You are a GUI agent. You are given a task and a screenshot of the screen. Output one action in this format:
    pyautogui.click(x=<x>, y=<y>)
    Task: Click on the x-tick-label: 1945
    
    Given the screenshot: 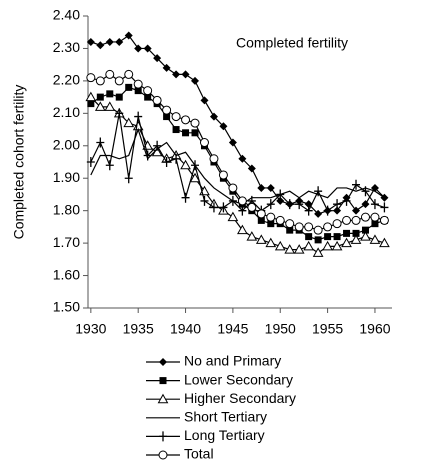 What is the action you would take?
    pyautogui.click(x=232, y=329)
    